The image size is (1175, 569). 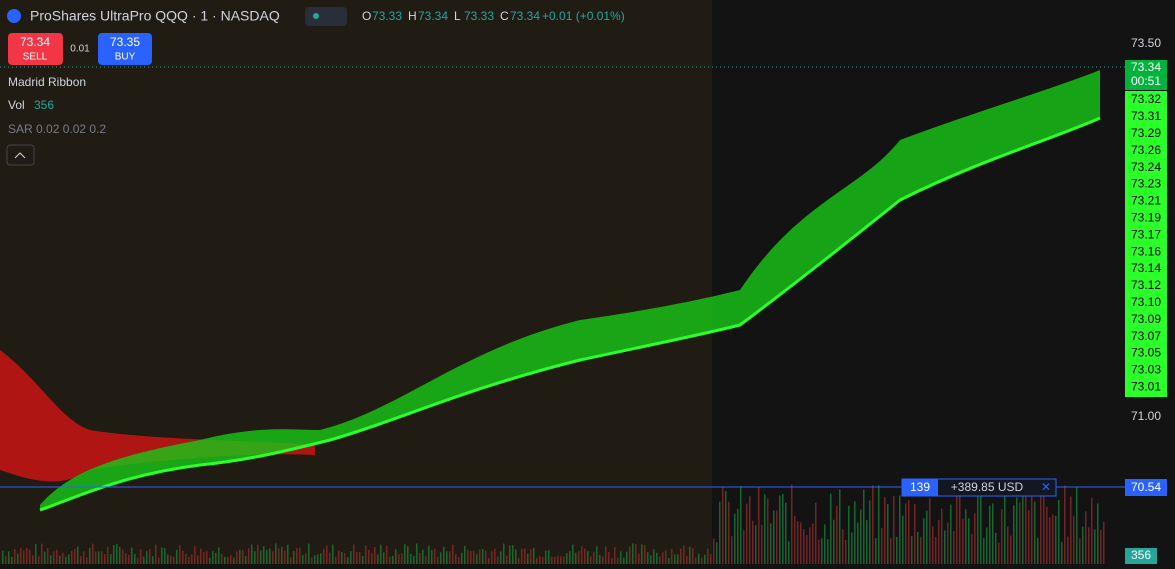 I want to click on price-level: 73.12, so click(x=1146, y=285).